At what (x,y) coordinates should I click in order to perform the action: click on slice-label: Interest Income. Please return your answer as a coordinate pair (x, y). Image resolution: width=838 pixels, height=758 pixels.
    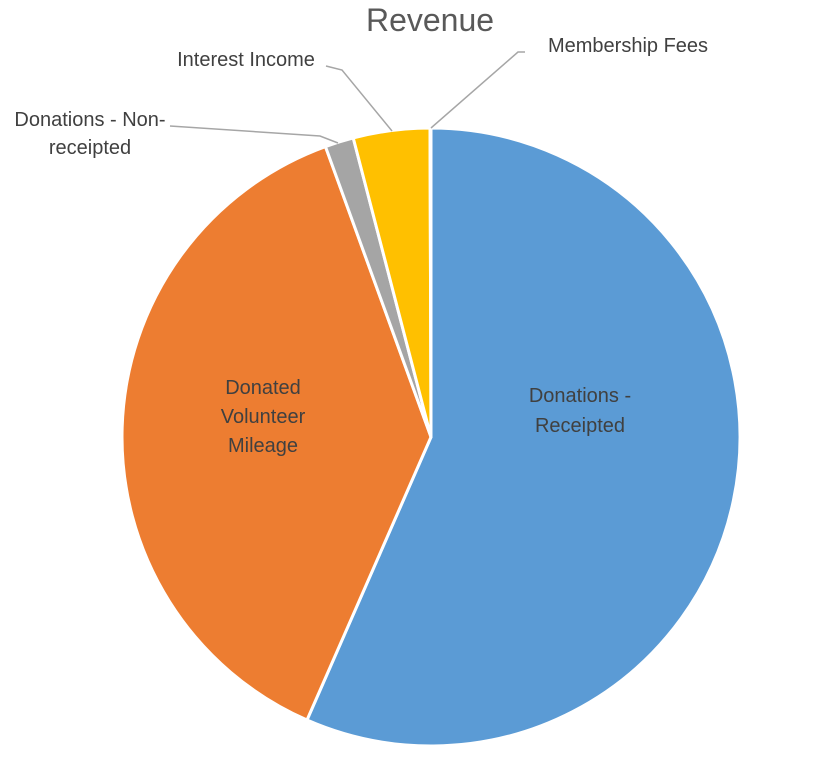
    Looking at the image, I should click on (246, 60).